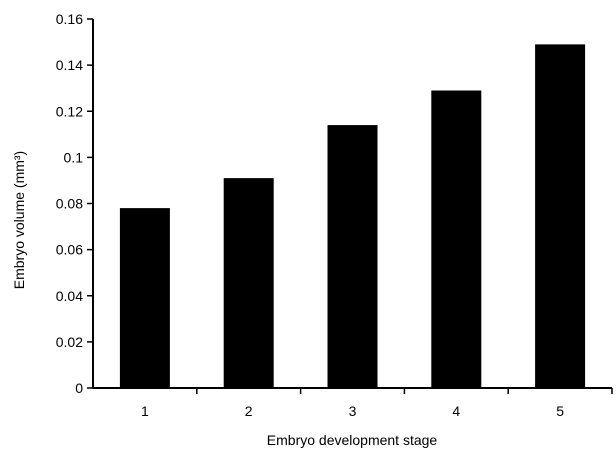  Describe the element at coordinates (69, 65) in the screenshot. I see `y-tick-label: 0.14` at that location.